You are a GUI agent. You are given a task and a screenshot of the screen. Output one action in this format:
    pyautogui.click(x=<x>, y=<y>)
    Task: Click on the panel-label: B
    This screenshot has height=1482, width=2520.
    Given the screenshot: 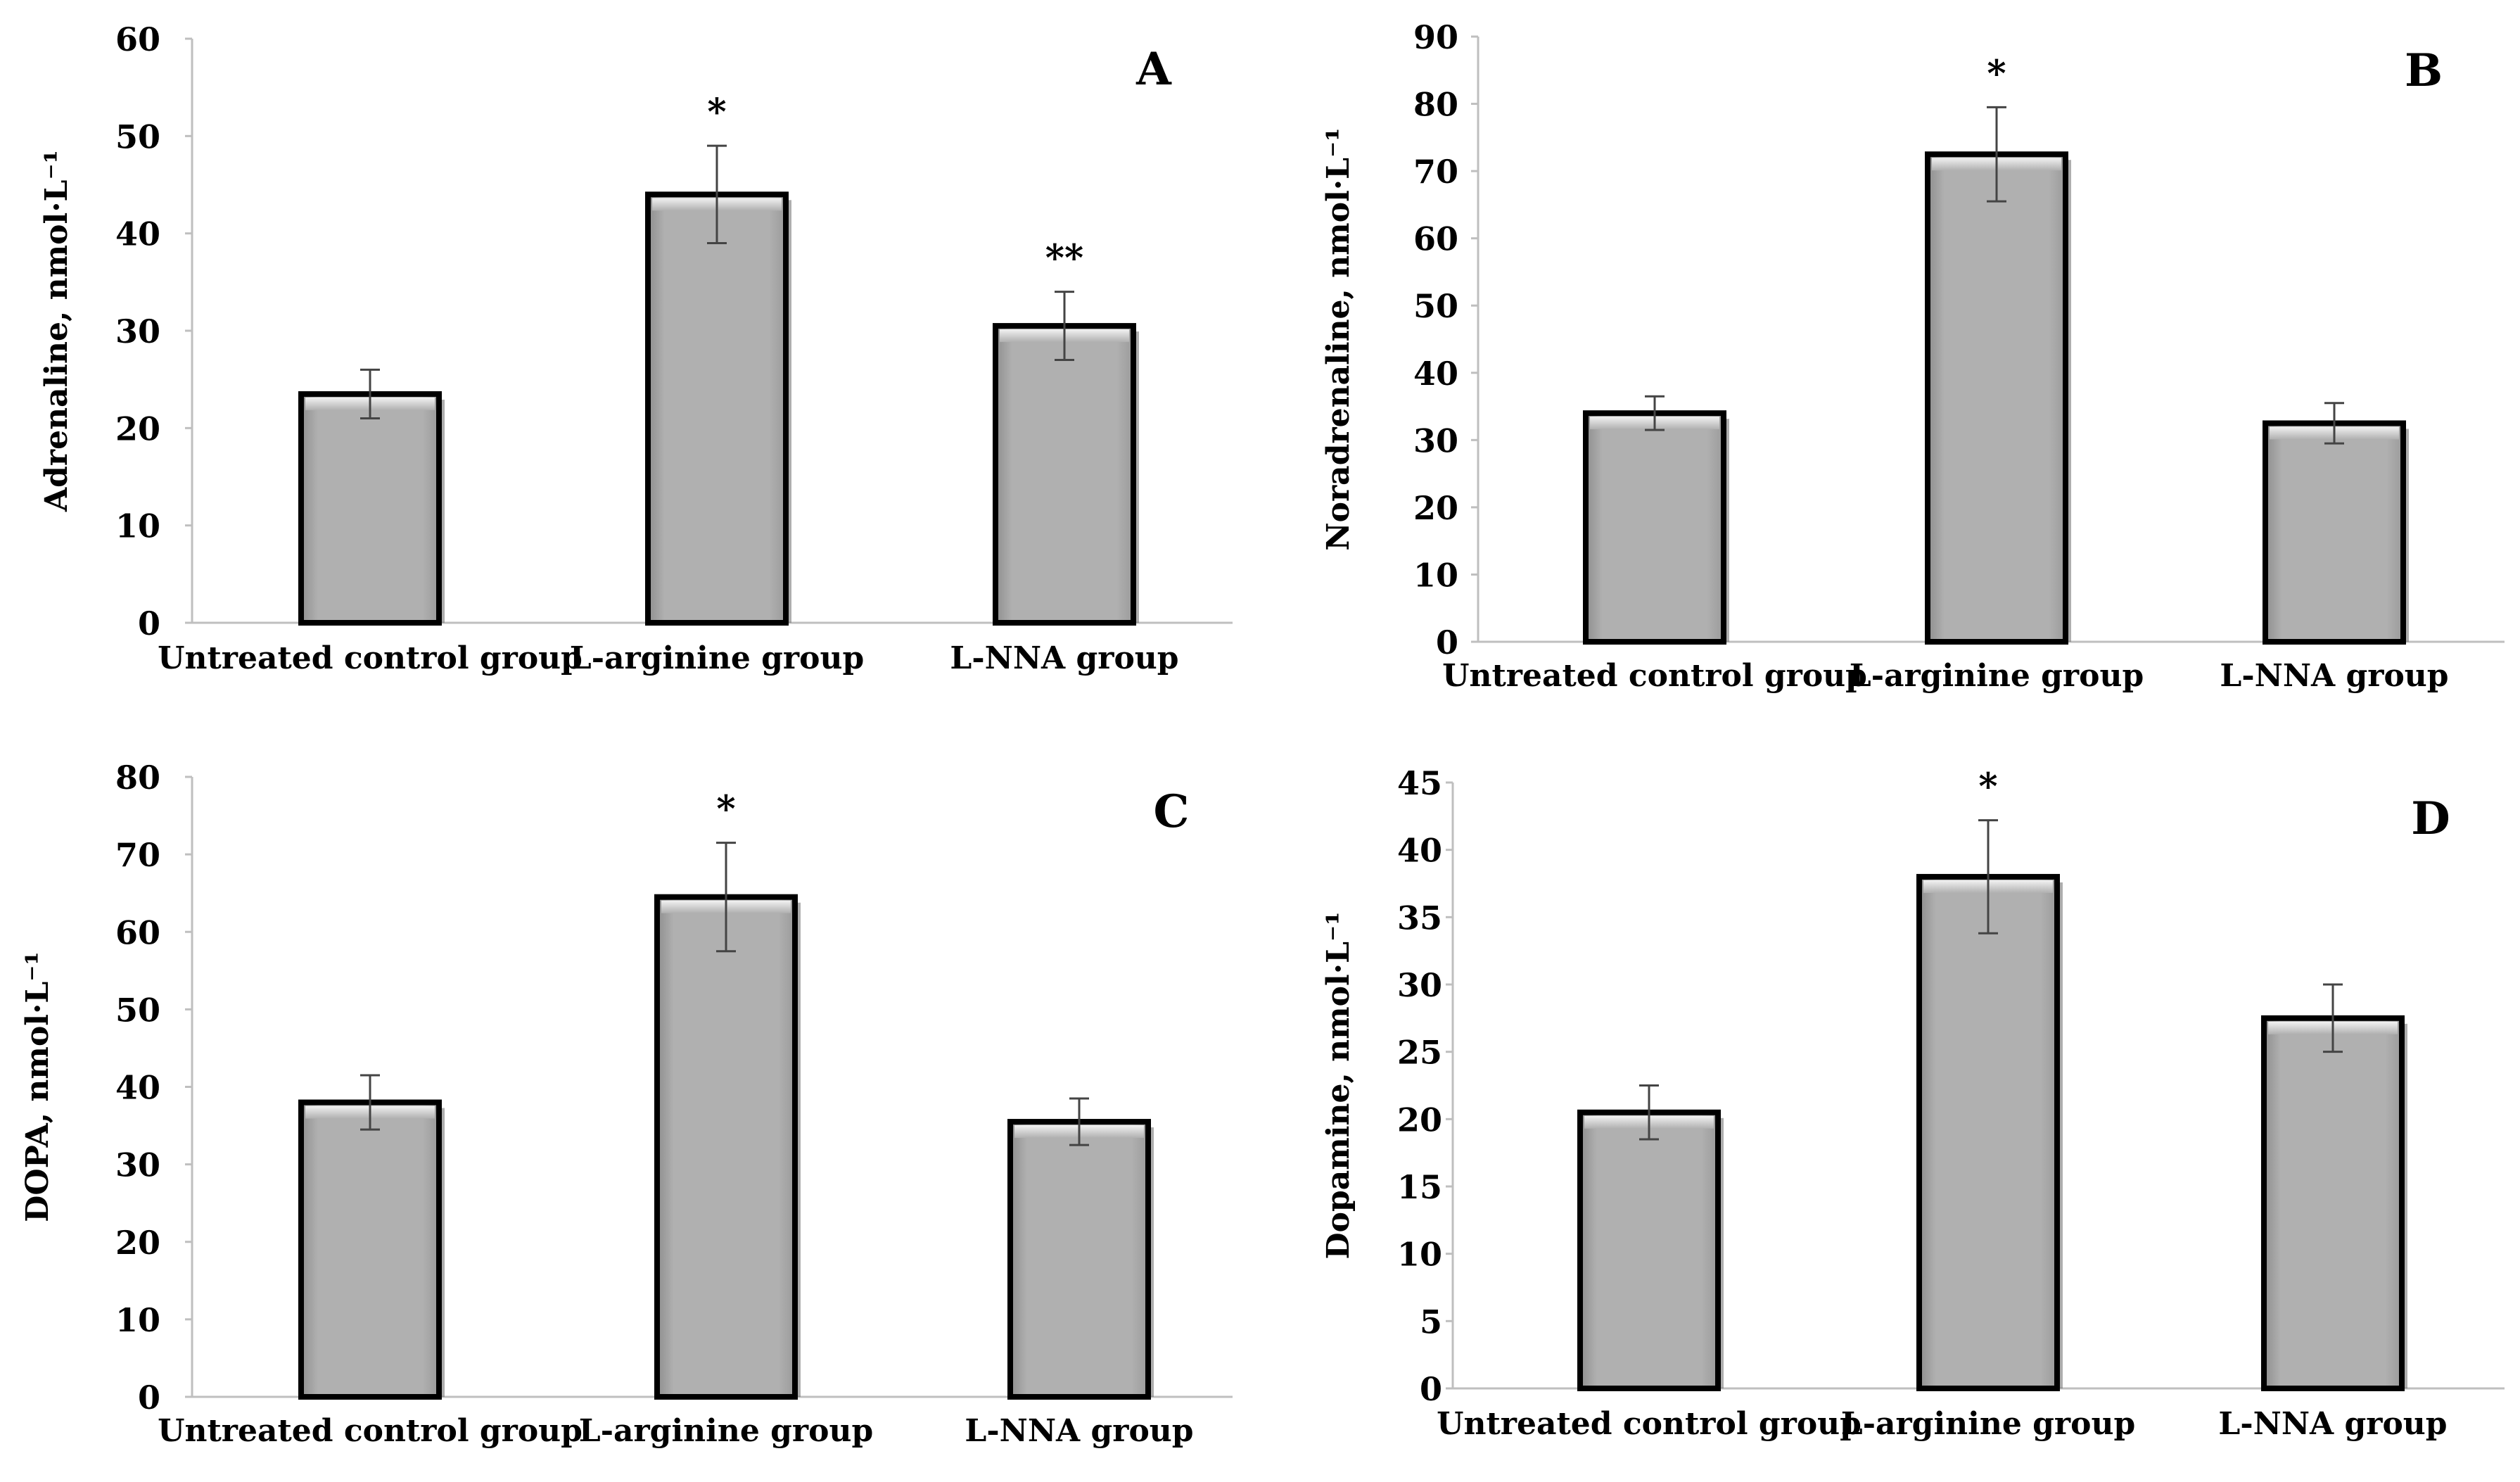 What is the action you would take?
    pyautogui.click(x=2424, y=70)
    